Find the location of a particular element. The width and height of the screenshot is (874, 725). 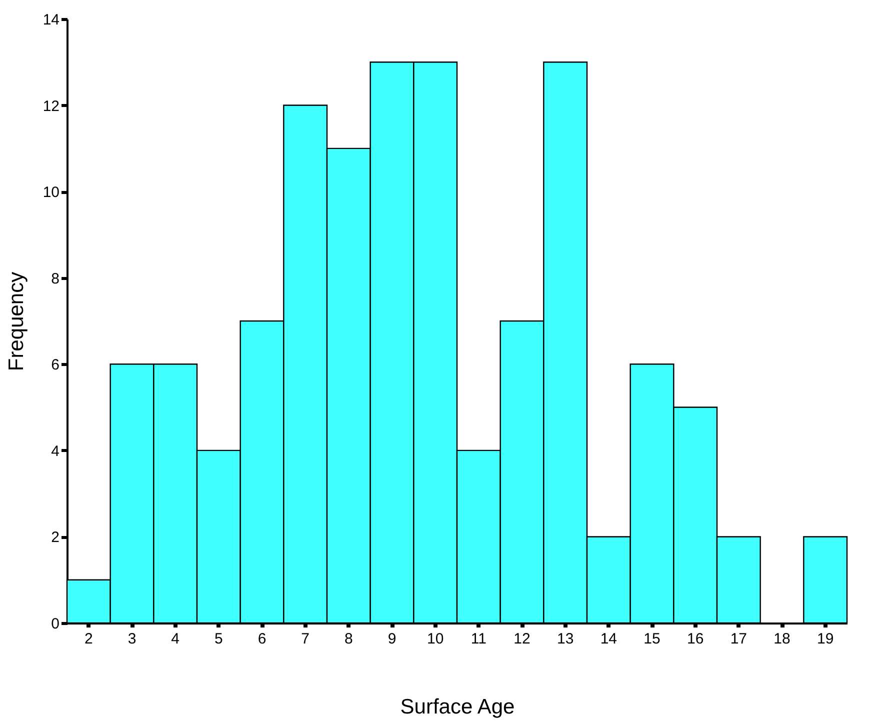

y-tick-label: 8 is located at coordinates (55, 279).